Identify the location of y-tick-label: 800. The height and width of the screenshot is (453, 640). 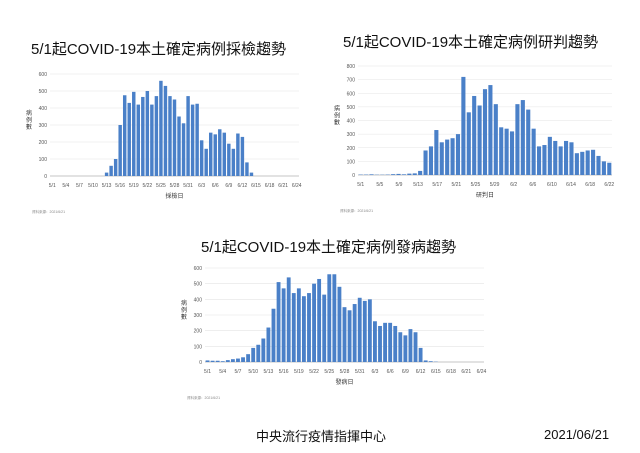
(351, 67).